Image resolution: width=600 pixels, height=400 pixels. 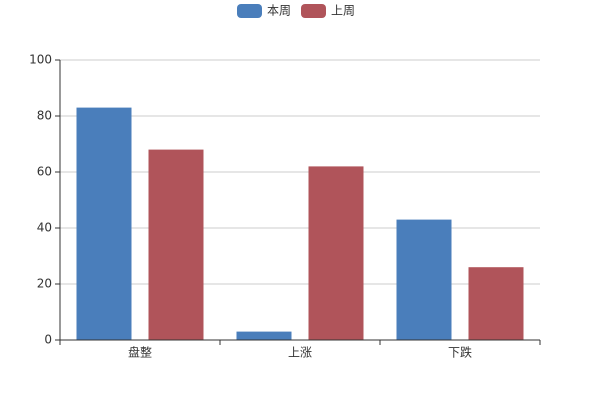 I want to click on y-tick-label: 20, so click(x=44, y=284).